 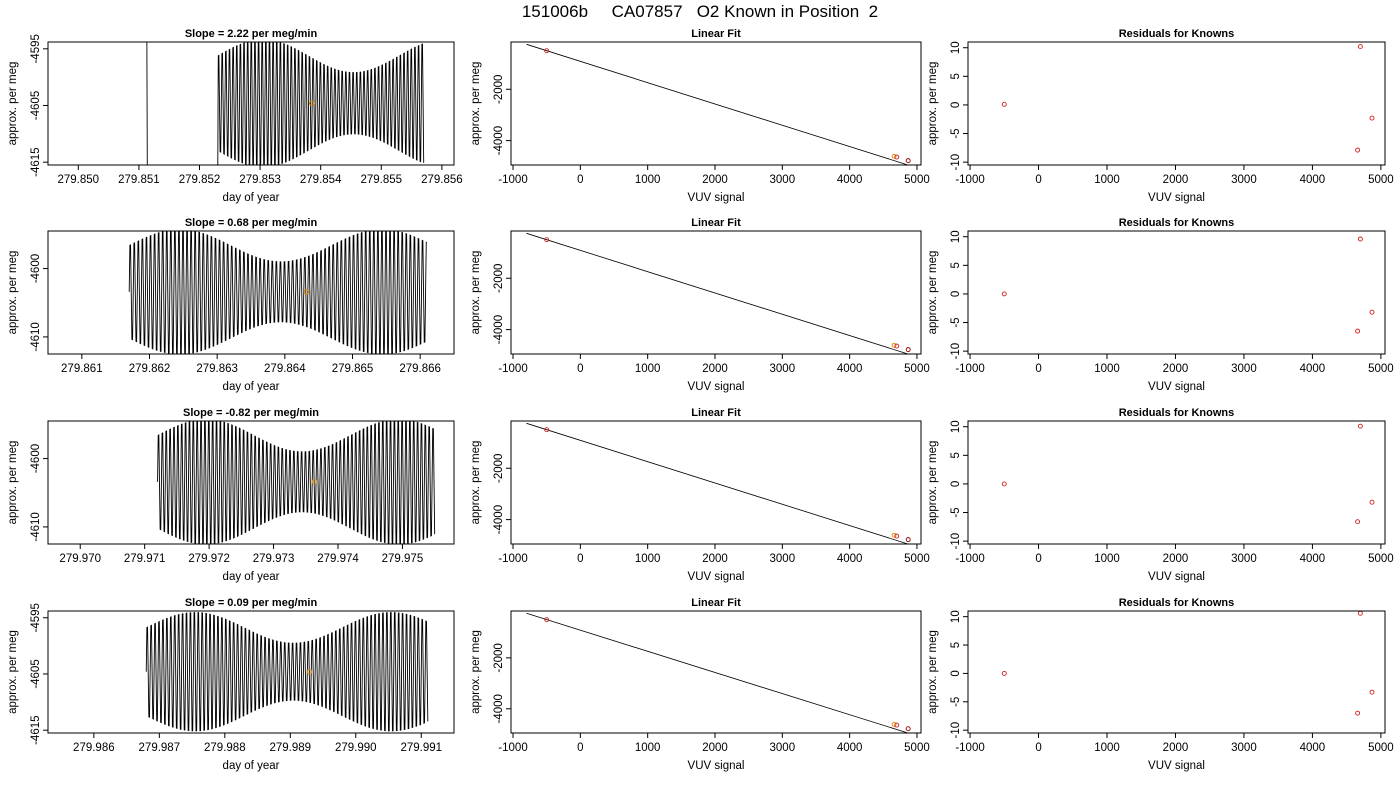 I want to click on fit-line, so click(x=718, y=483).